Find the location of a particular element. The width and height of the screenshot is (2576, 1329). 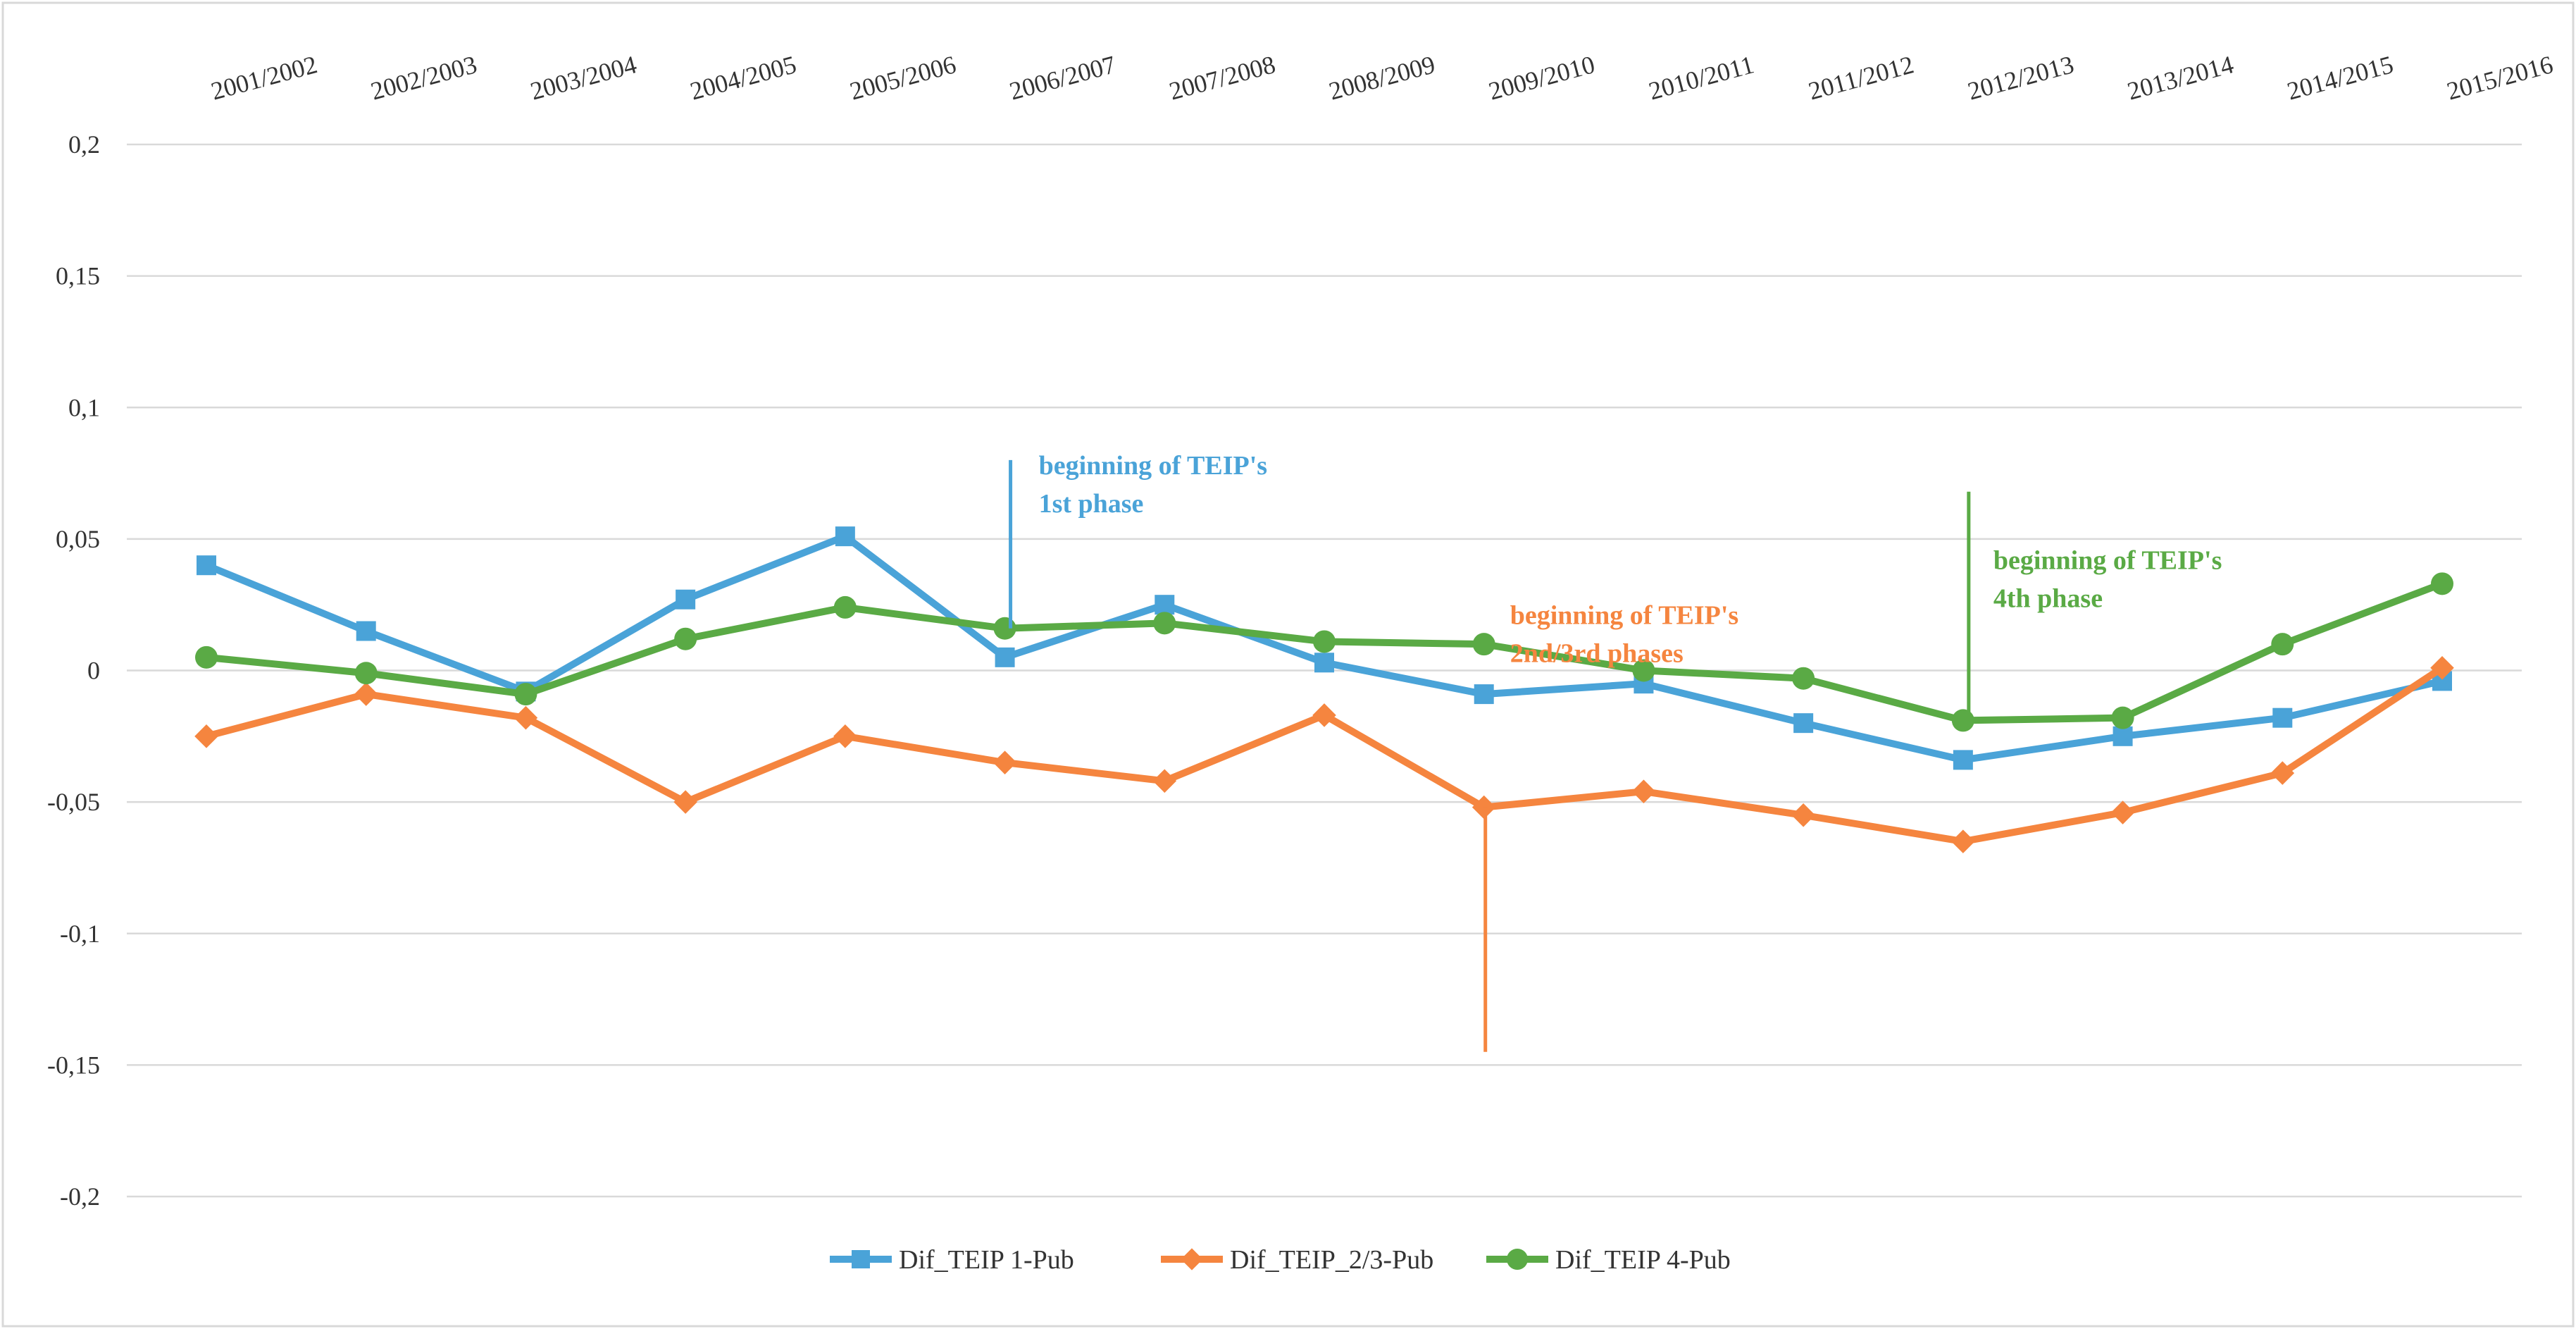

y-tick-label: 0 is located at coordinates (93, 671).